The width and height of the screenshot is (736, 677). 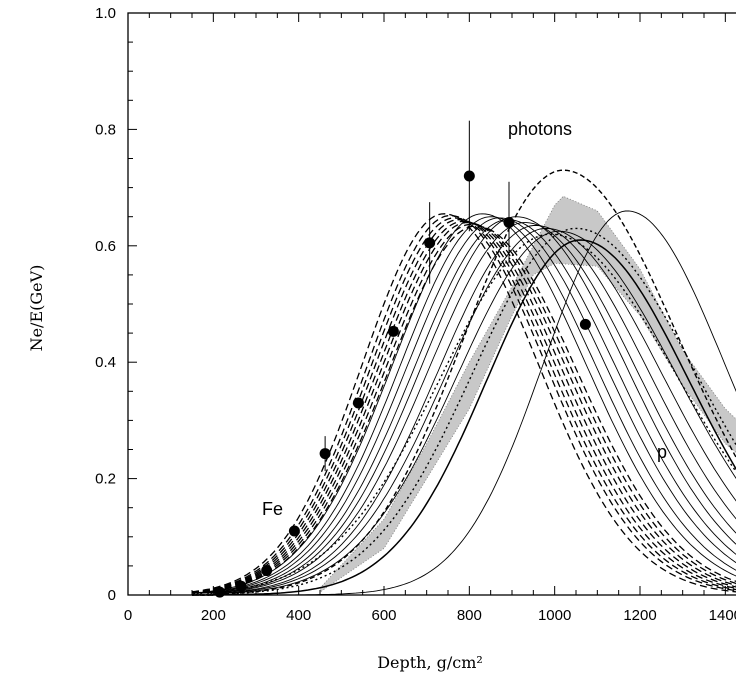 I want to click on y-tick-label: 0.6, so click(x=105, y=246).